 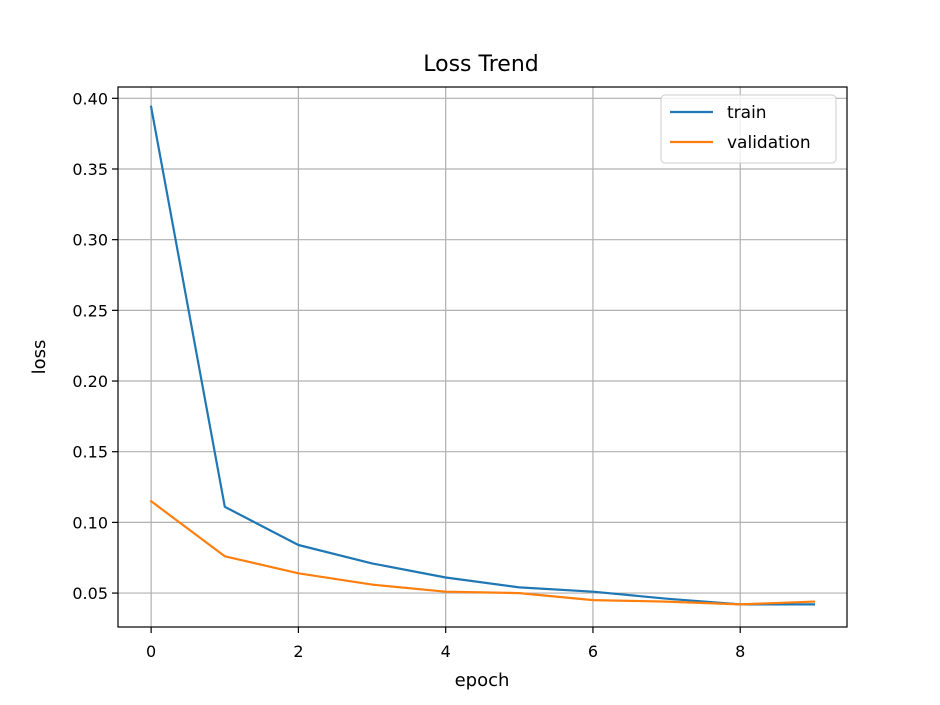 I want to click on x-tick-label: 2, so click(x=298, y=651).